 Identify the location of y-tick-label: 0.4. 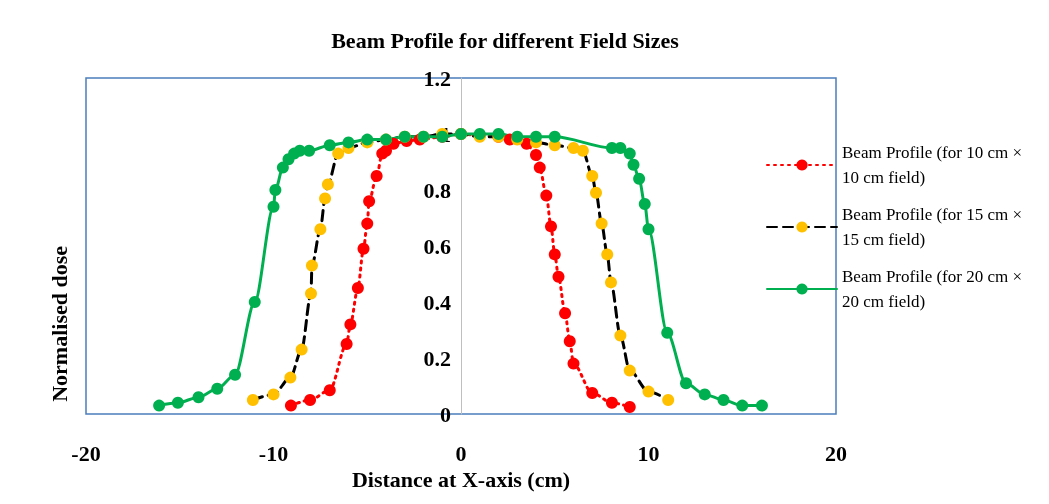
(437, 302).